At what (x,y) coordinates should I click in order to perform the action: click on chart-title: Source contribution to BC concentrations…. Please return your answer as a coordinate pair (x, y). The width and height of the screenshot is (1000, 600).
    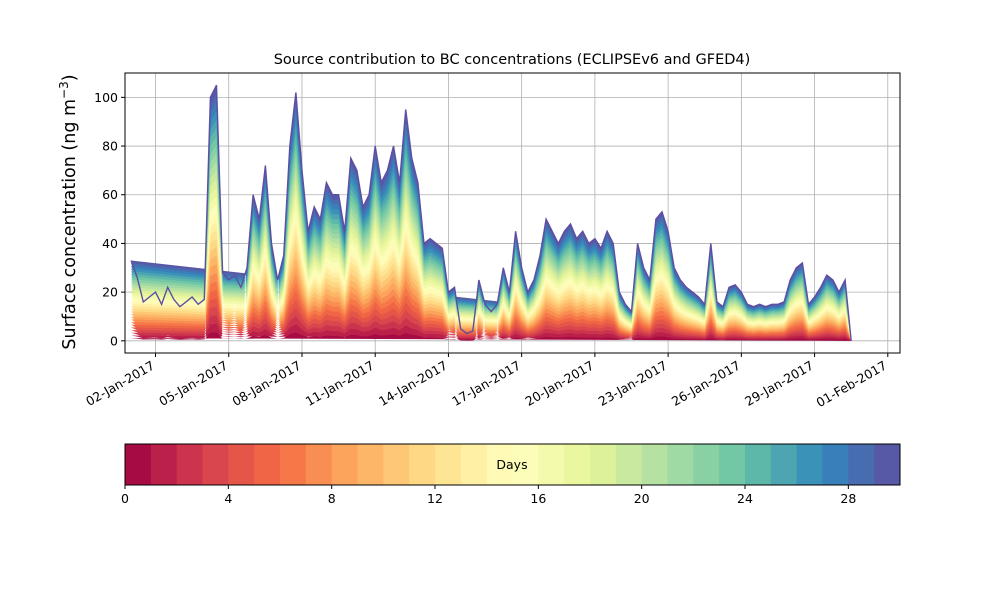
    Looking at the image, I should click on (512, 60).